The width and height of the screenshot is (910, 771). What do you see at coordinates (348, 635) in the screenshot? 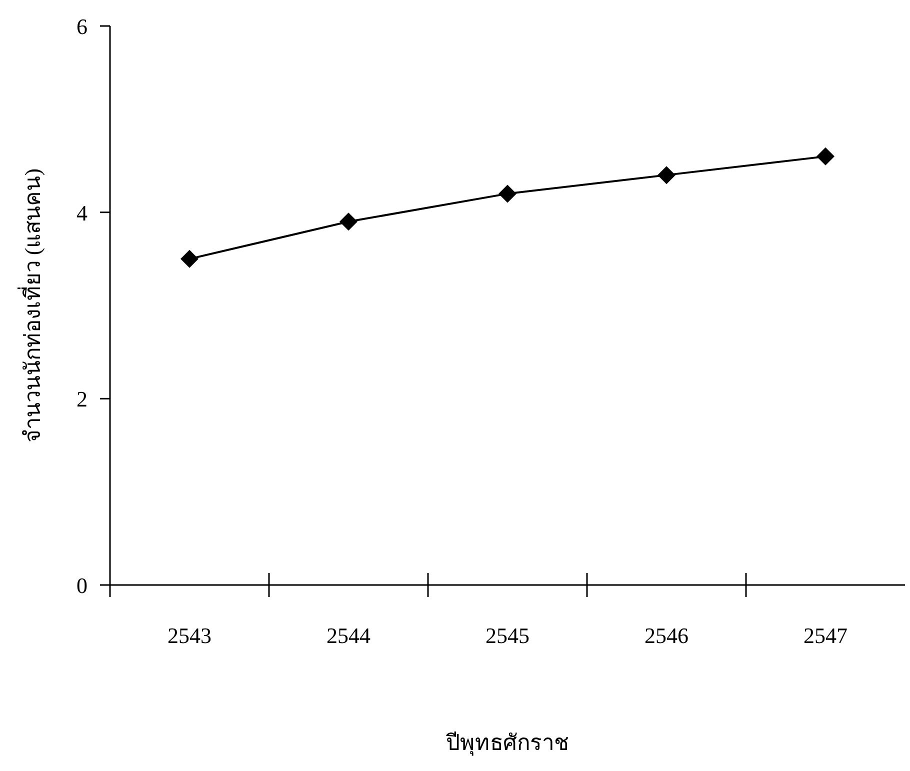
I see `x-tick-label: 2544` at bounding box center [348, 635].